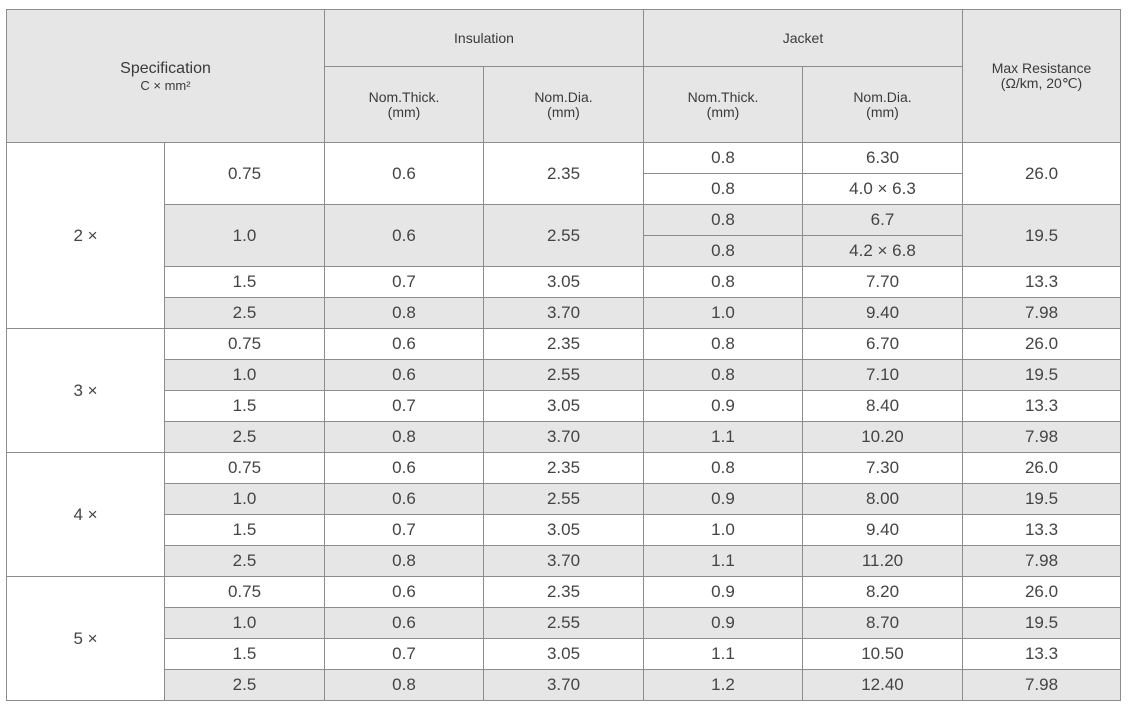 The width and height of the screenshot is (1129, 720). I want to click on table-row: 2.5 0.8 3.70 1.1 10.20 7.98, so click(564, 437).